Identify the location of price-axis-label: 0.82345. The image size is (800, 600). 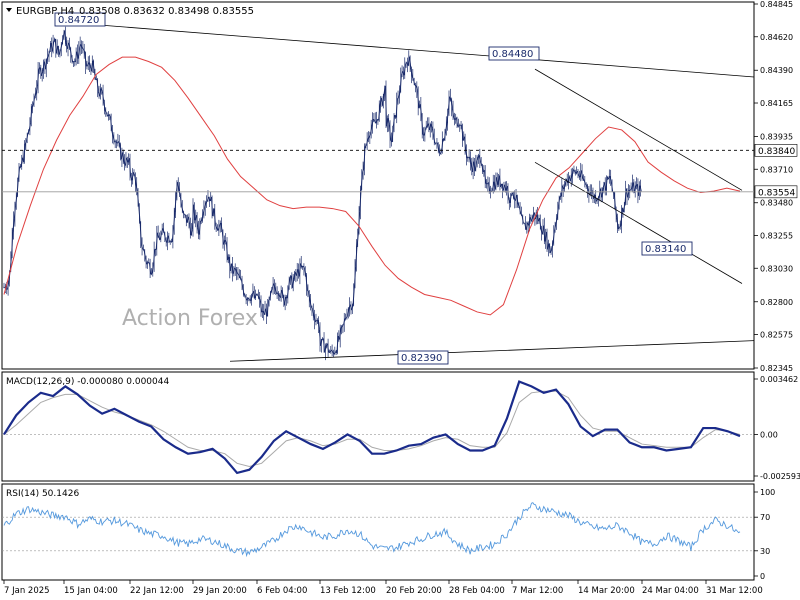
(776, 368).